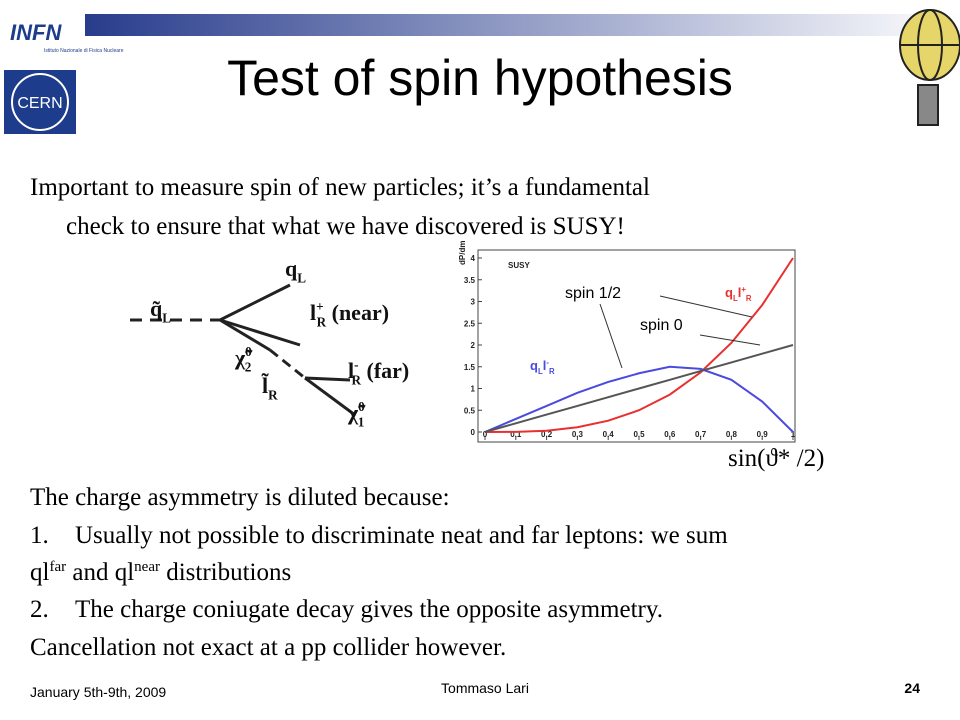 This screenshot has height=720, width=960. I want to click on y-tick-label: 1, so click(473, 389).